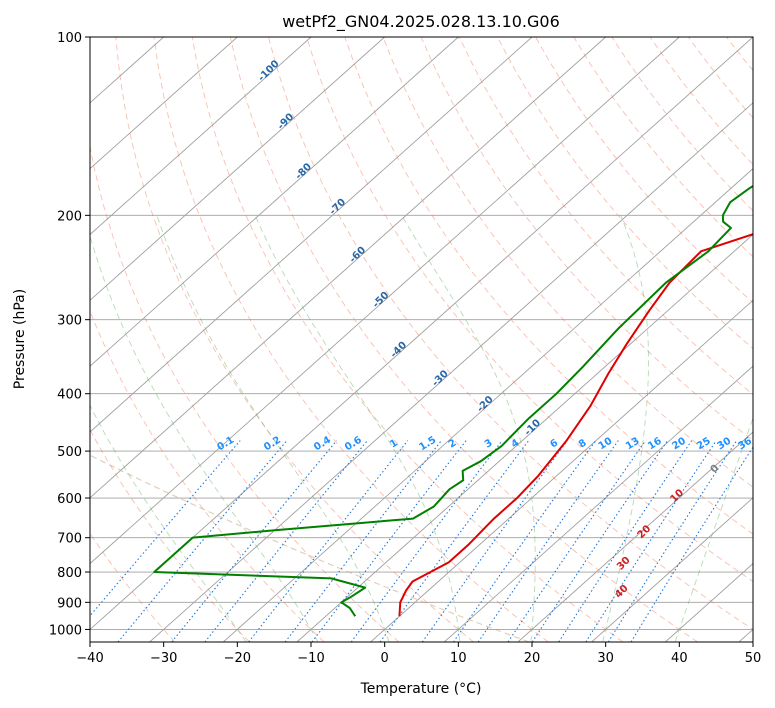 This screenshot has height=708, width=775. What do you see at coordinates (655, 444) in the screenshot?
I see `mixing-ratio-label: 16` at bounding box center [655, 444].